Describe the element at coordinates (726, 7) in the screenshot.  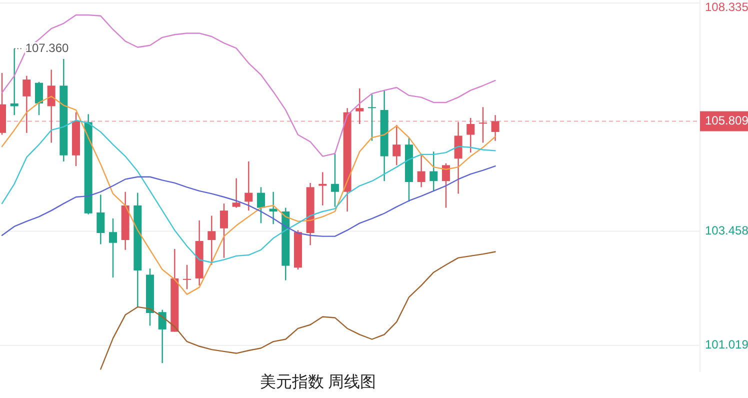
I see `y-tick-label: 108.335` at that location.